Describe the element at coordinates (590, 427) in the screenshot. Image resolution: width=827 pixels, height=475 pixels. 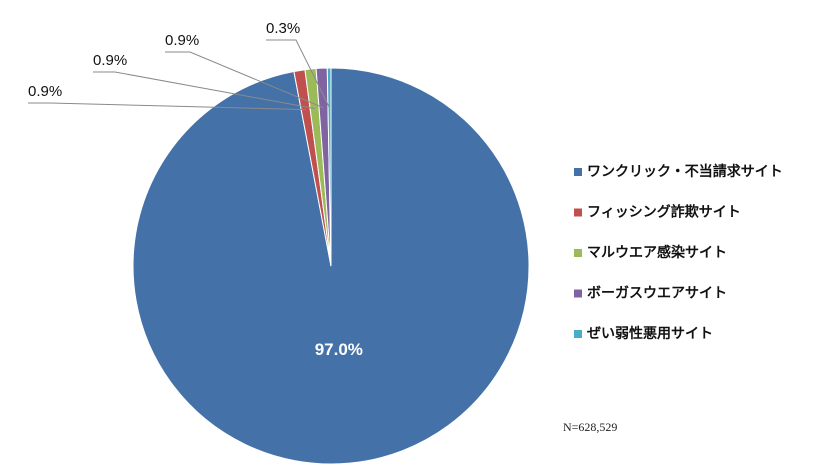
I see `sample-size-note: N=628,529` at that location.